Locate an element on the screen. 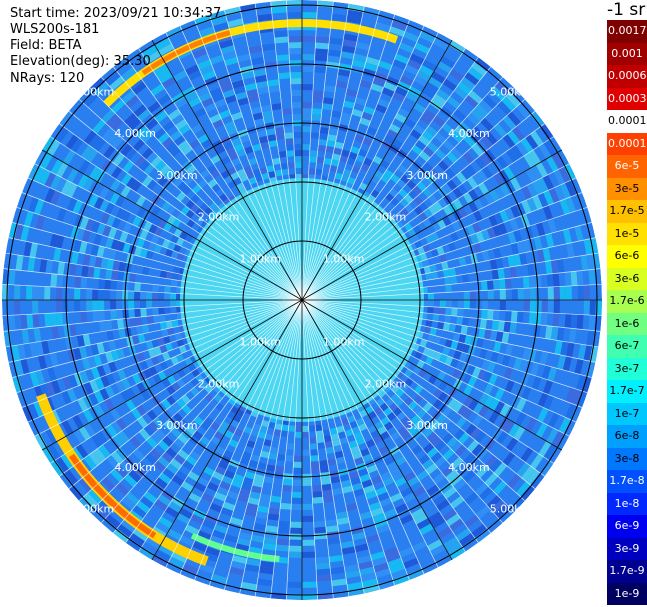 The image size is (647, 607). azimuth-spoke is located at coordinates (377, 170).